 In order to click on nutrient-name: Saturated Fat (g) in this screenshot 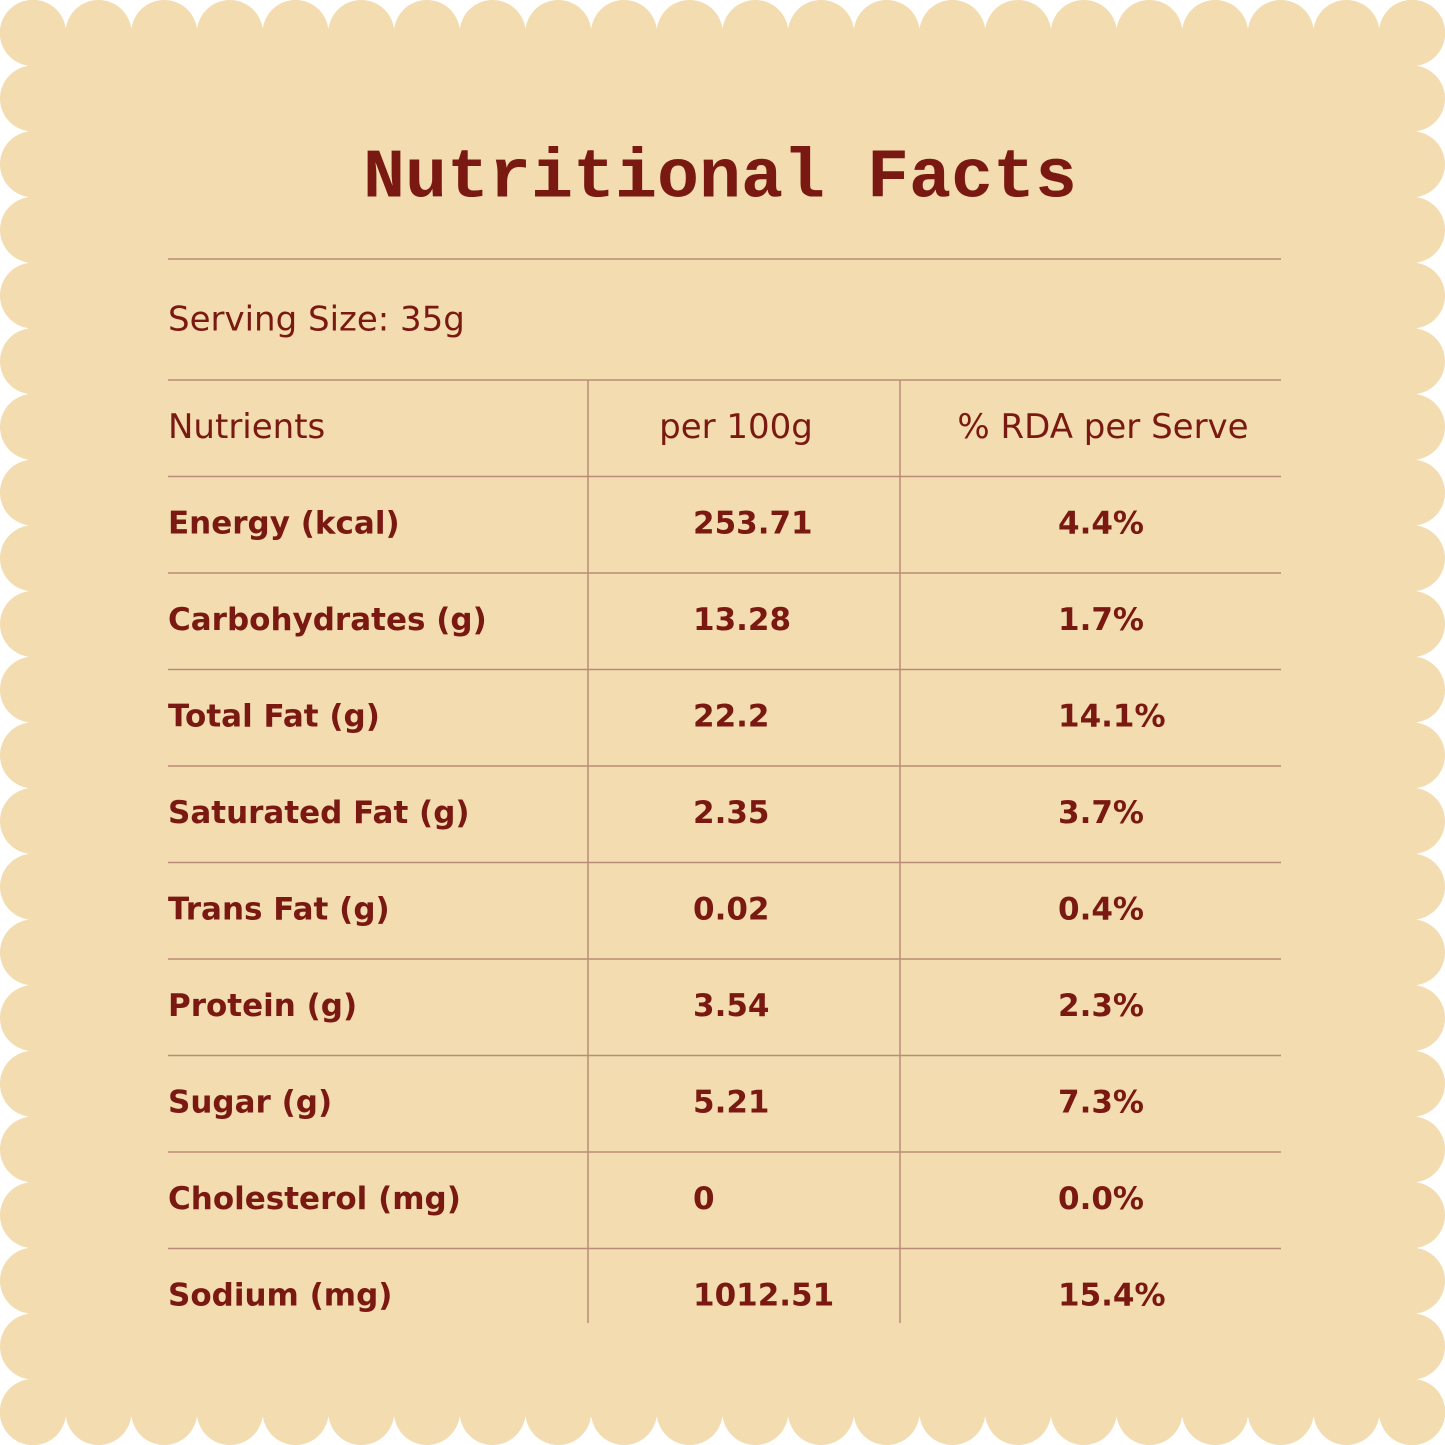, I will do `click(319, 813)`.